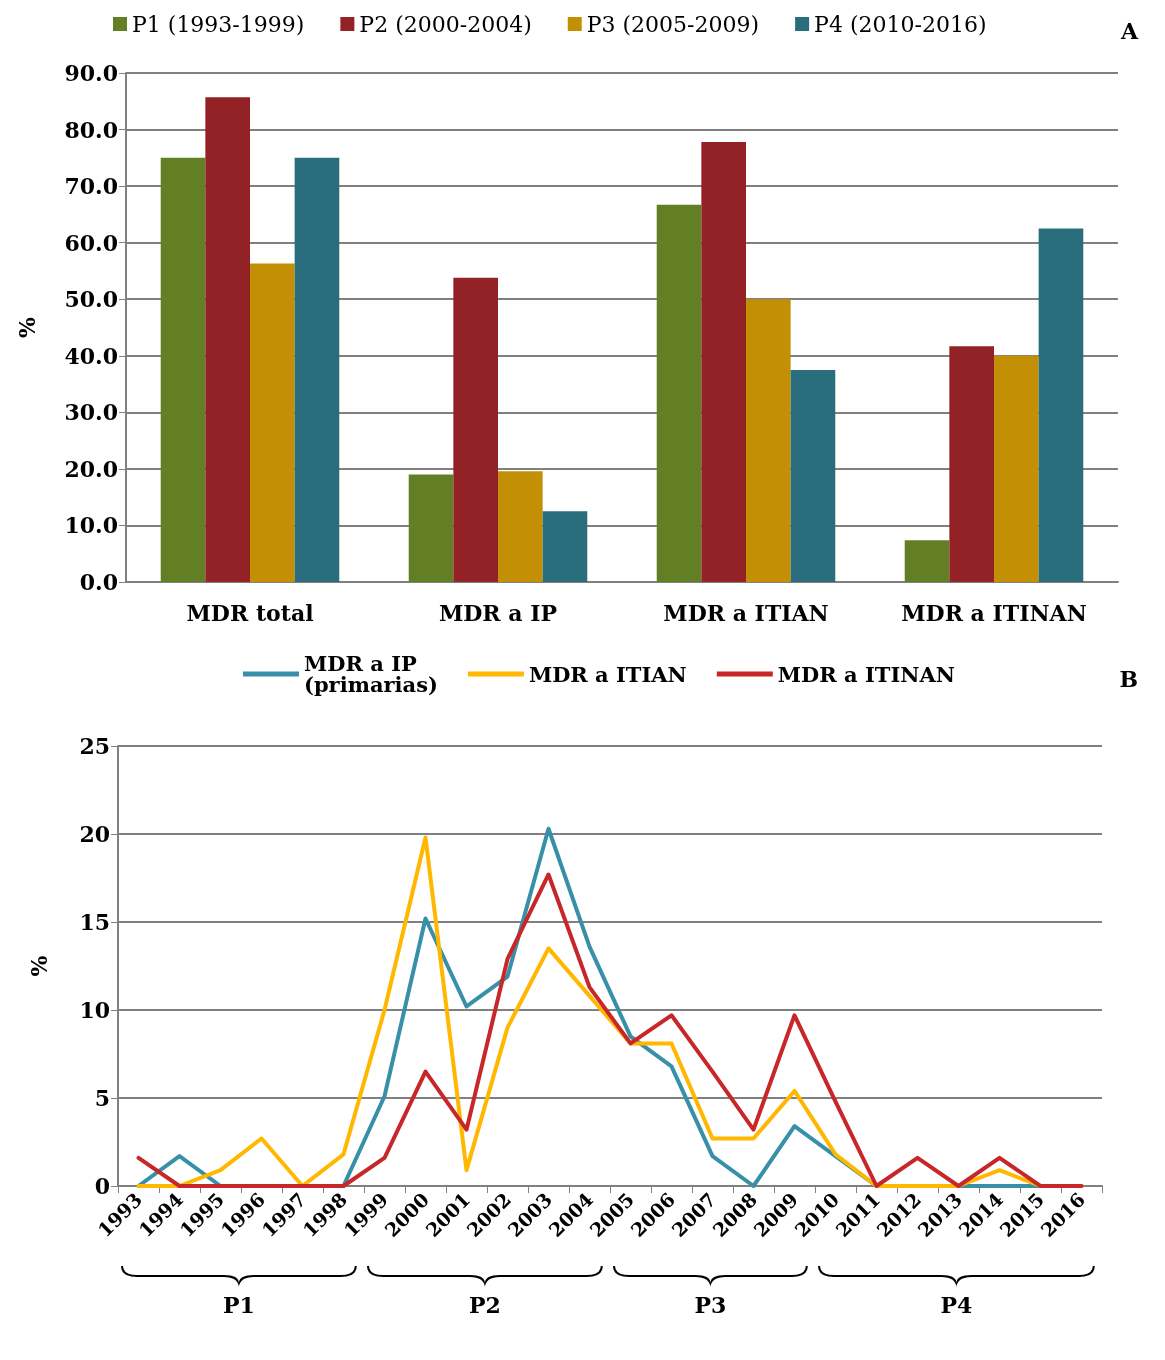  What do you see at coordinates (94, 834) in the screenshot?
I see `y-tick-label: 20` at bounding box center [94, 834].